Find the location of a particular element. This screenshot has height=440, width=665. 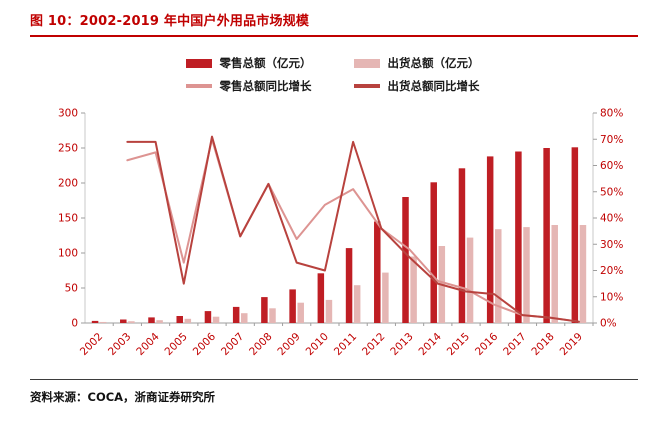

legend-item: 零售总额（亿元） is located at coordinates (248, 63).